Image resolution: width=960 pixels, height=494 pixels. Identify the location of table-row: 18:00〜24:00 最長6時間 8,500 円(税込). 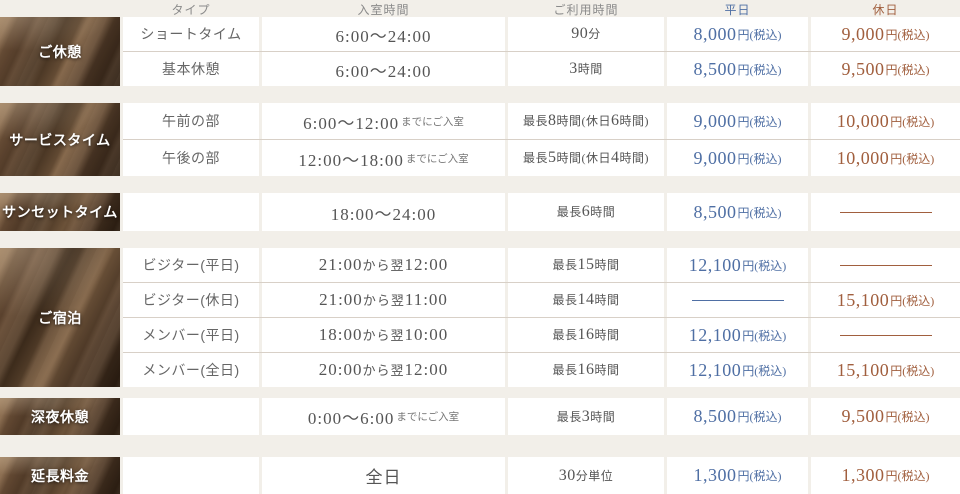
(541, 212).